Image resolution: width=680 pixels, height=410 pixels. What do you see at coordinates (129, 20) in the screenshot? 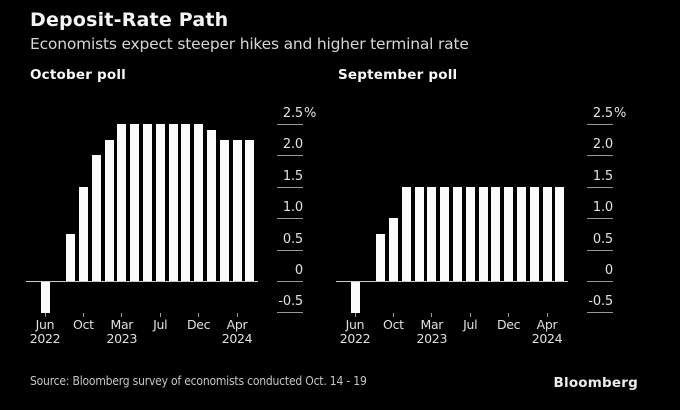
I see `page-title: Deposit-Rate Path` at bounding box center [129, 20].